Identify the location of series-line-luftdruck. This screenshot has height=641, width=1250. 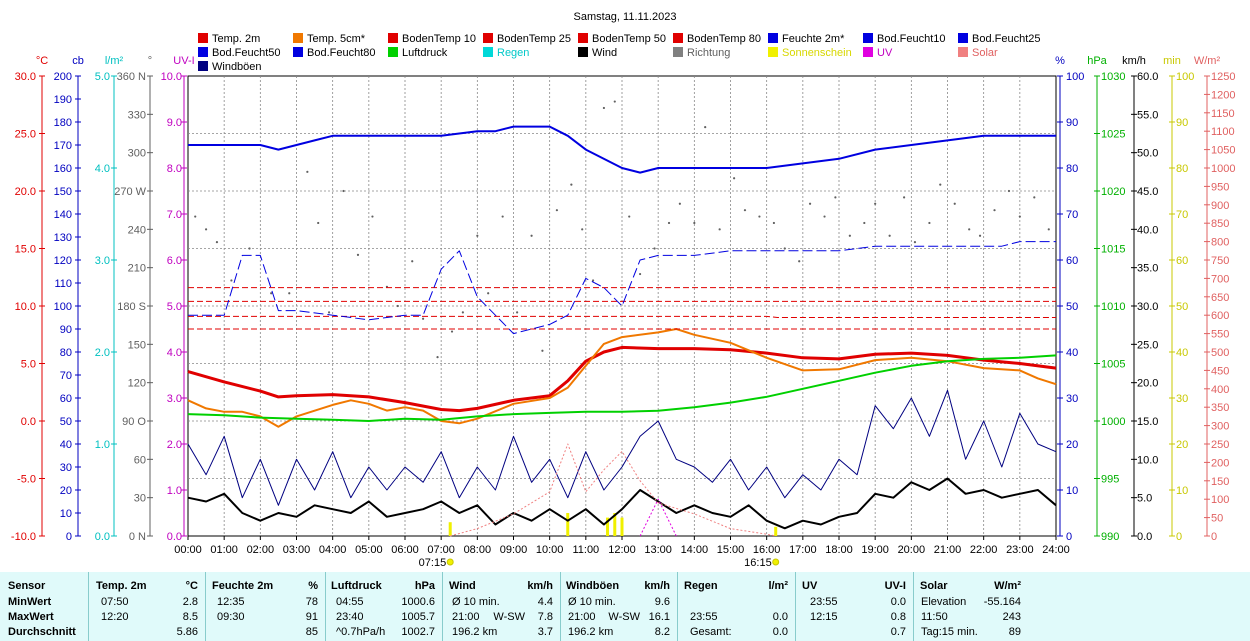
(622, 388).